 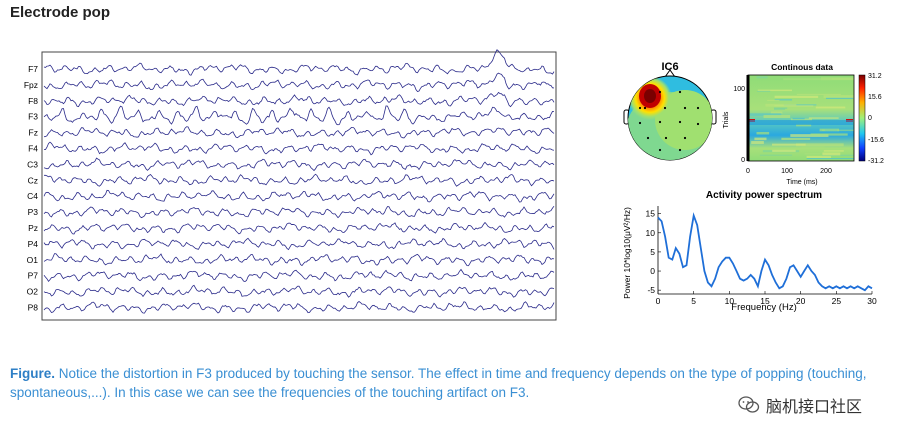 What do you see at coordinates (652, 252) in the screenshot?
I see `spectrum-ytick-label: 5` at bounding box center [652, 252].